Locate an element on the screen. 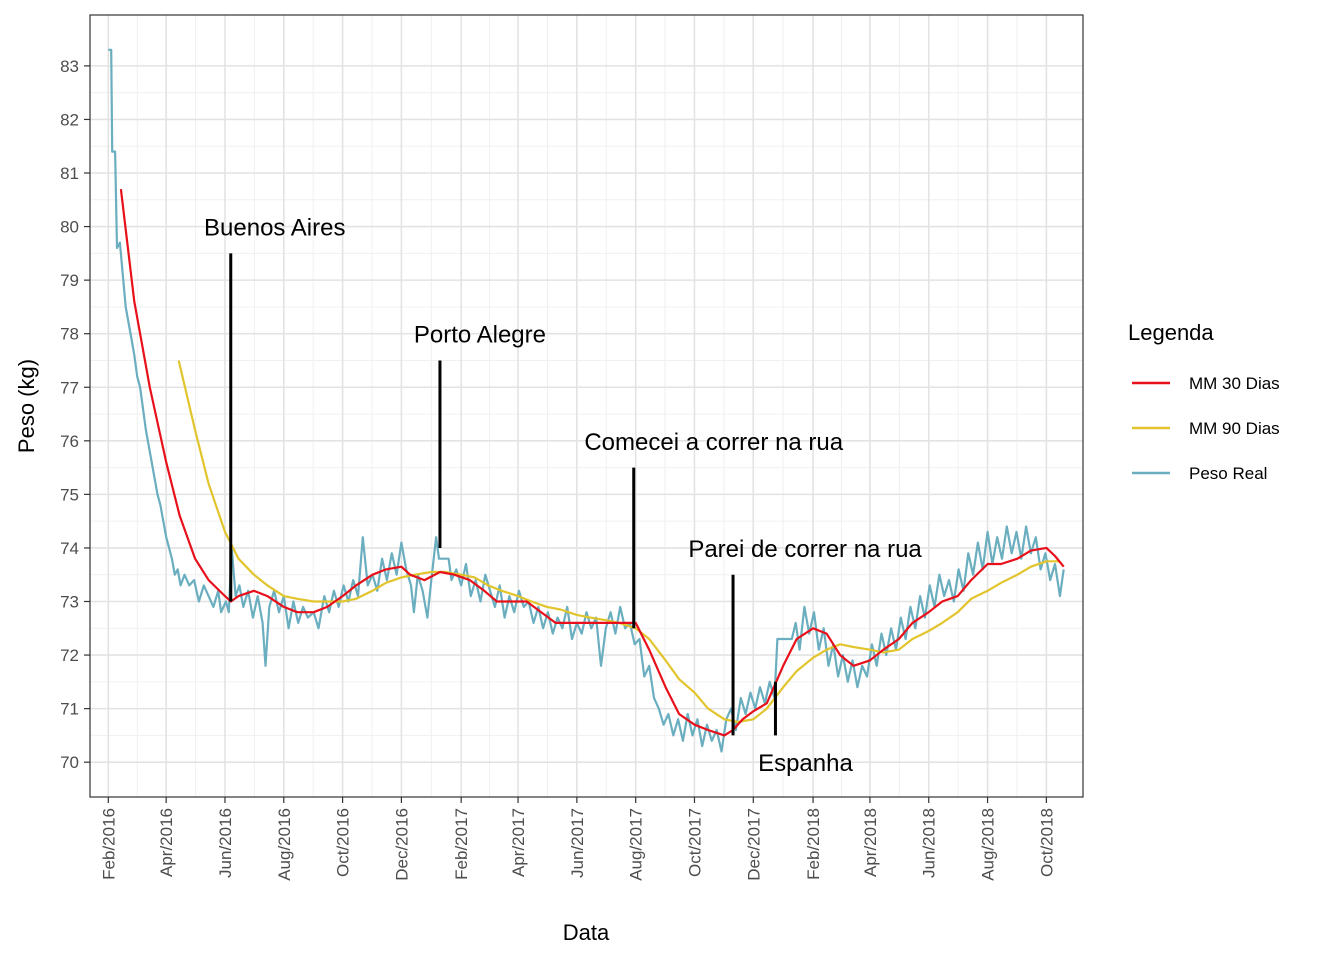 The image size is (1344, 960). annotation-label: Comecei a correr na rua is located at coordinates (713, 442).